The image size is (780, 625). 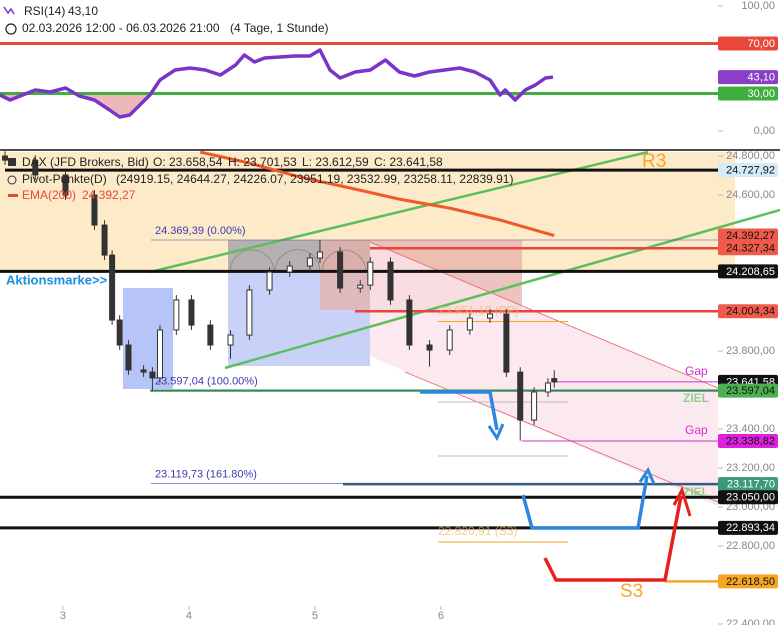 What do you see at coordinates (12, 162) in the screenshot?
I see `legend-icon` at bounding box center [12, 162].